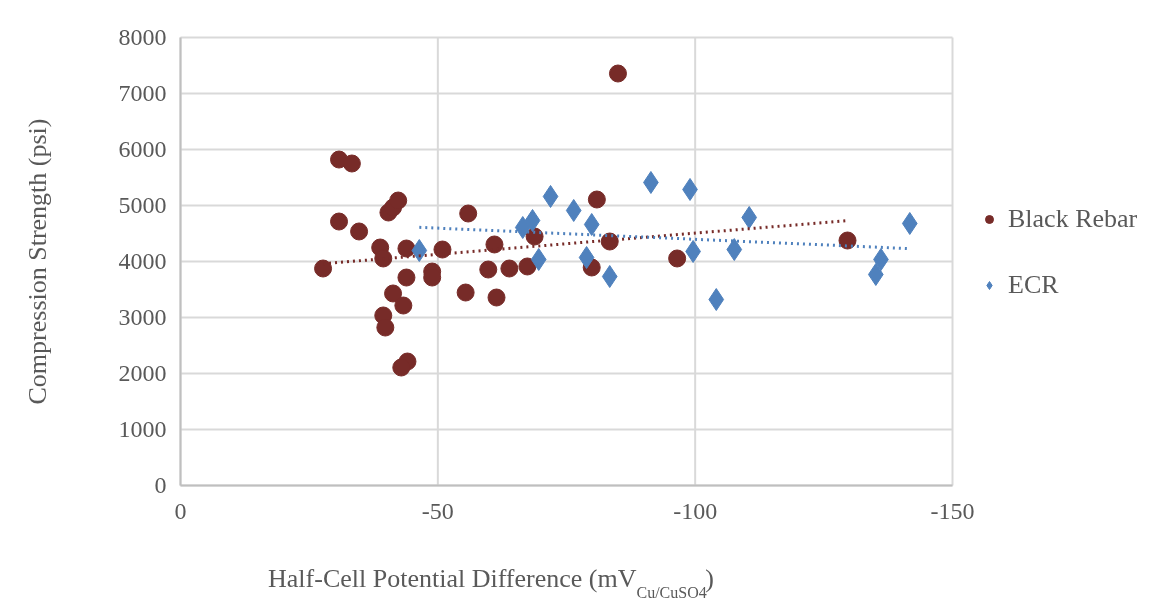 The width and height of the screenshot is (1155, 606). Describe the element at coordinates (142, 261) in the screenshot. I see `y-tick-label: 4000` at that location.